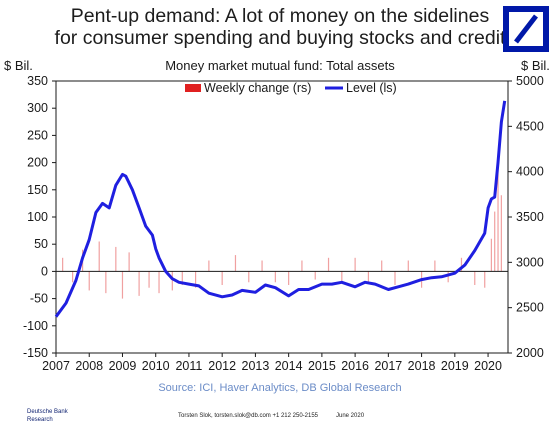 The image size is (560, 431). What do you see at coordinates (35, 326) in the screenshot?
I see `left-tick-label: -100` at bounding box center [35, 326].